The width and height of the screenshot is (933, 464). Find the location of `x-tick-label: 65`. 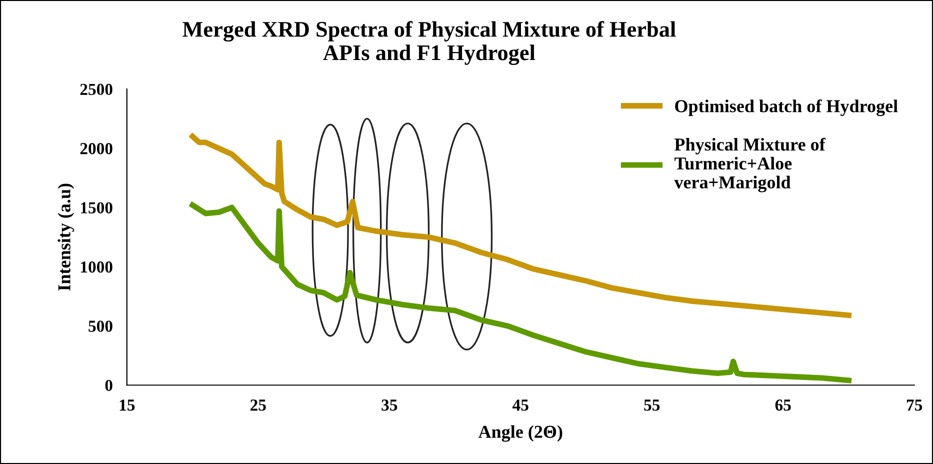

x-tick-label: 65 is located at coordinates (783, 405).